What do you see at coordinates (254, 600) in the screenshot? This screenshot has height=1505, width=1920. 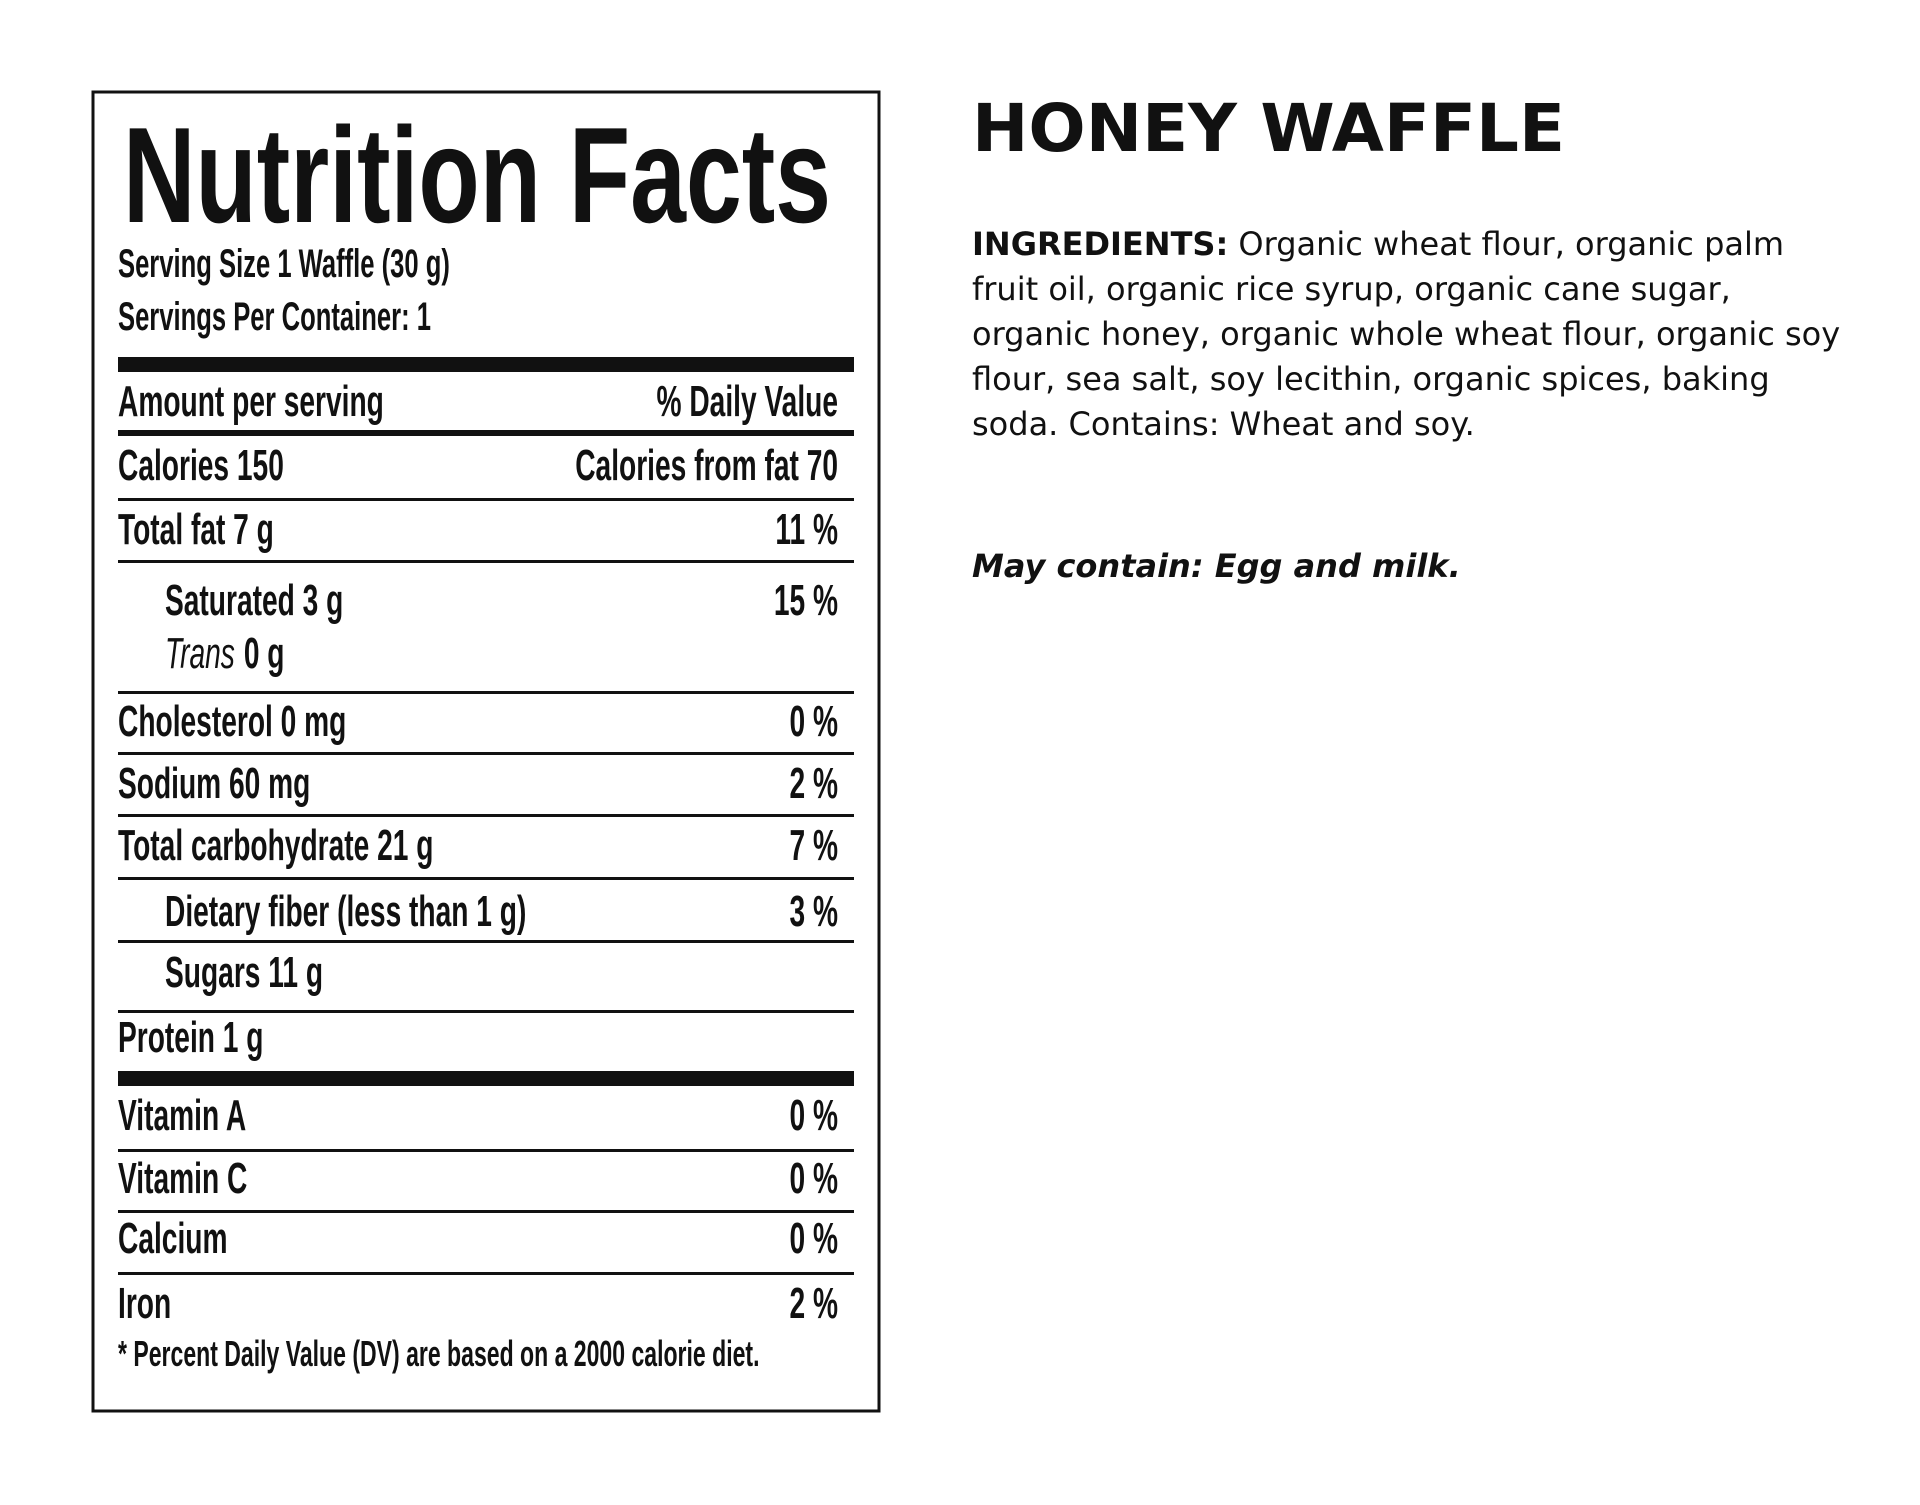 I see `nutrient-label: Saturated 3 g` at bounding box center [254, 600].